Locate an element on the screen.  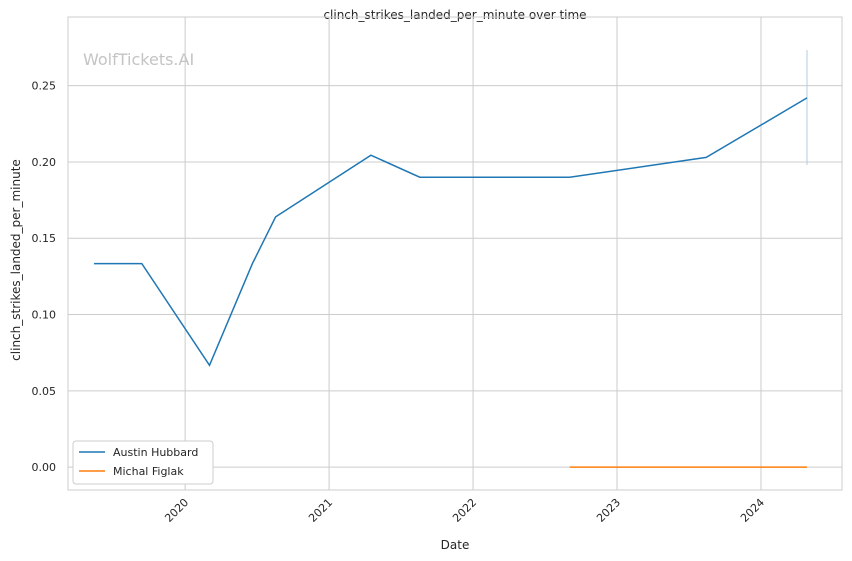
x-tick-label: 2023 is located at coordinates (608, 510).